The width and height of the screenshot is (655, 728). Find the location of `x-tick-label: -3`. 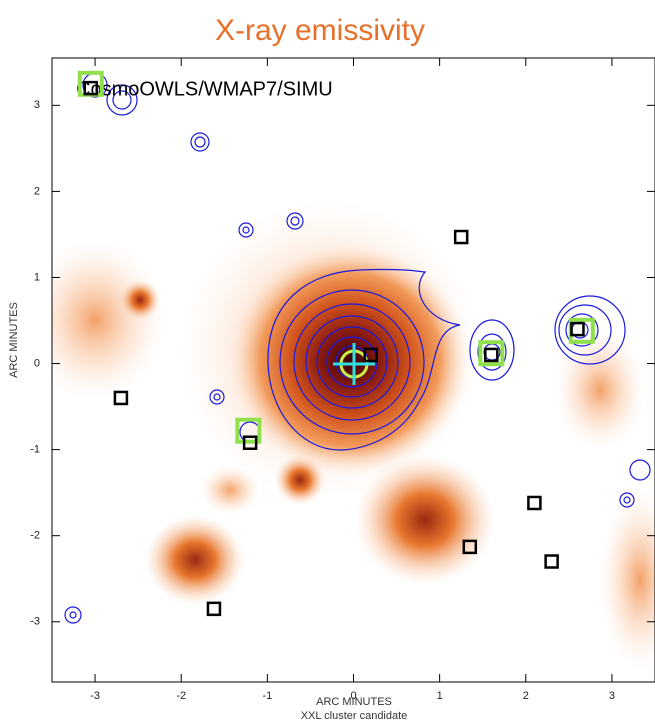

x-tick-label: -3 is located at coordinates (95, 696).